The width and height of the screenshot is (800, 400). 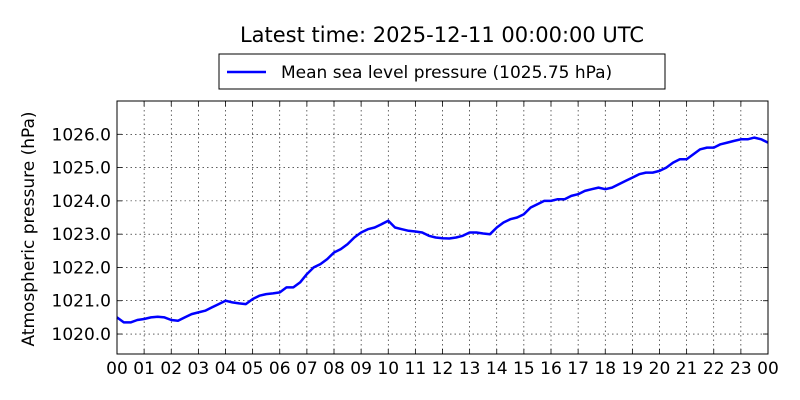 I want to click on x-tick-label: 02, so click(x=171, y=369).